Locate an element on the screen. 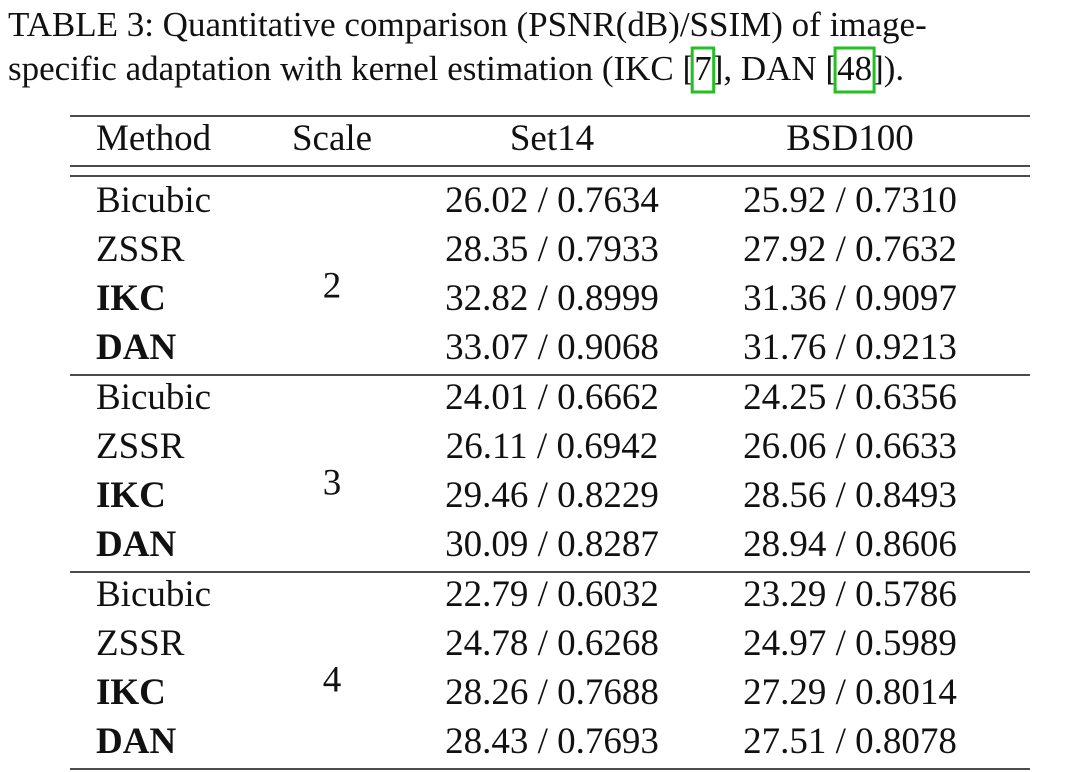 This screenshot has width=1080, height=772. citation: 7 is located at coordinates (703, 68).